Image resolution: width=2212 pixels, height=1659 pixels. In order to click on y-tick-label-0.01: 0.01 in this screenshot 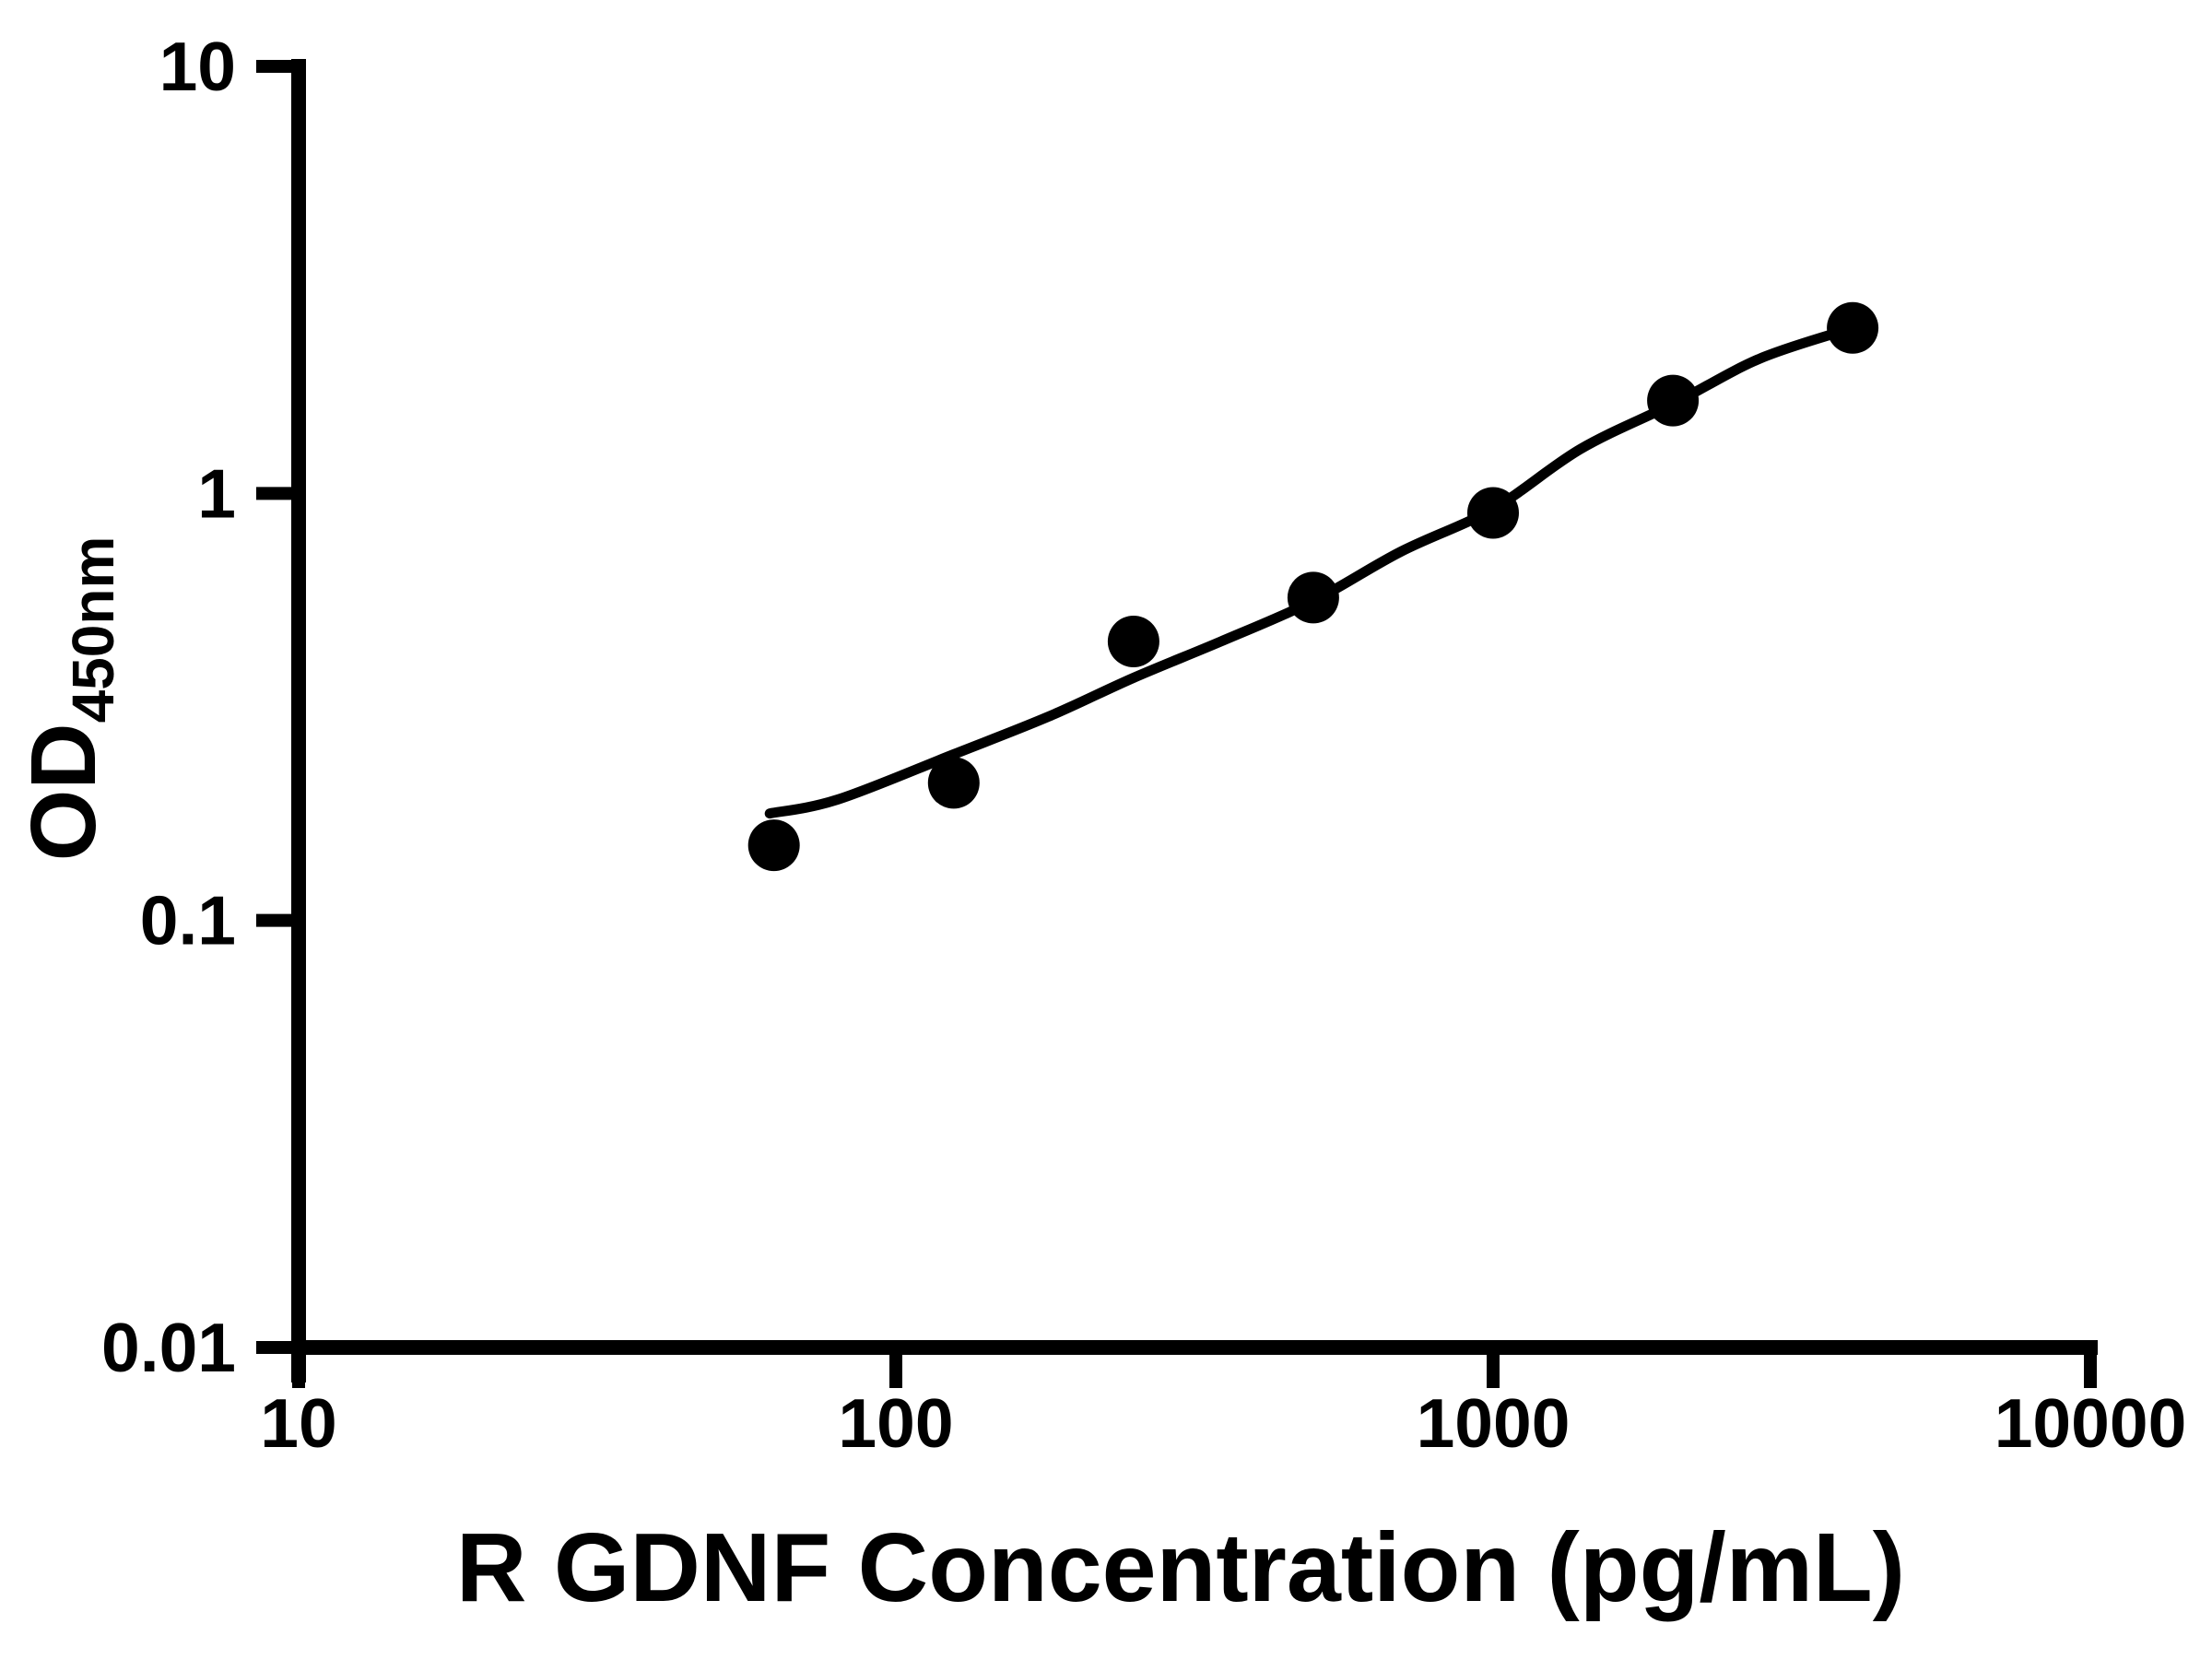, I will do `click(168, 1347)`.